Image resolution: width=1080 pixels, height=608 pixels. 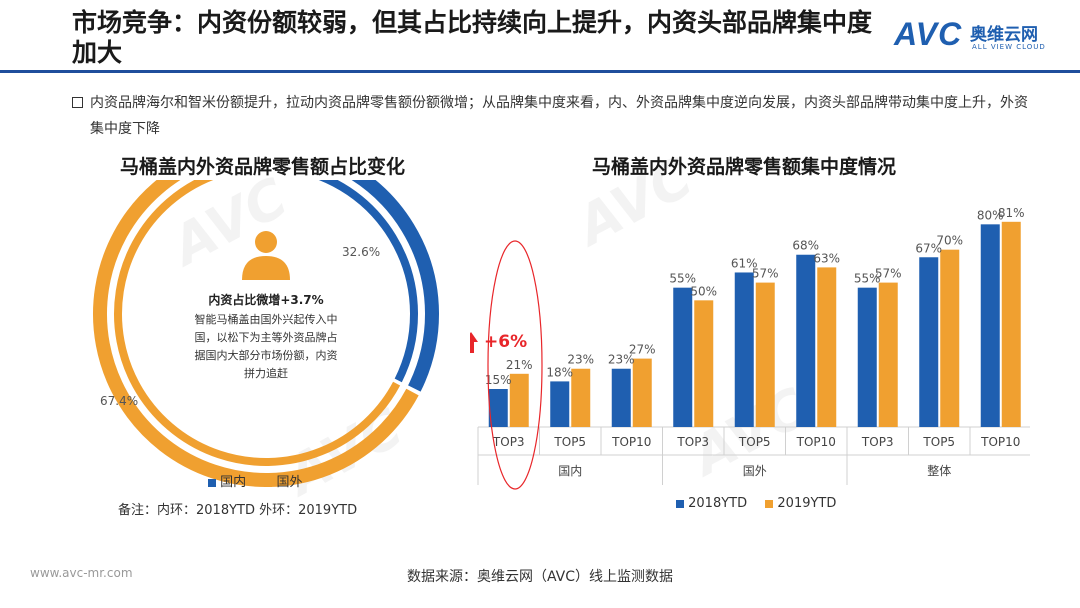 What do you see at coordinates (505, 342) in the screenshot?
I see `growth-annotation: +6%` at bounding box center [505, 342].